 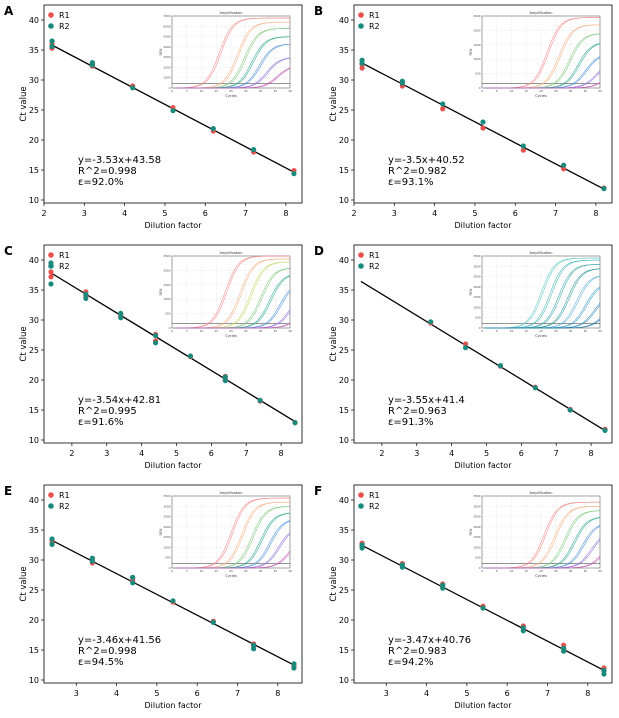 I want to click on inset-x-tick-label: 20, so click(x=541, y=571).